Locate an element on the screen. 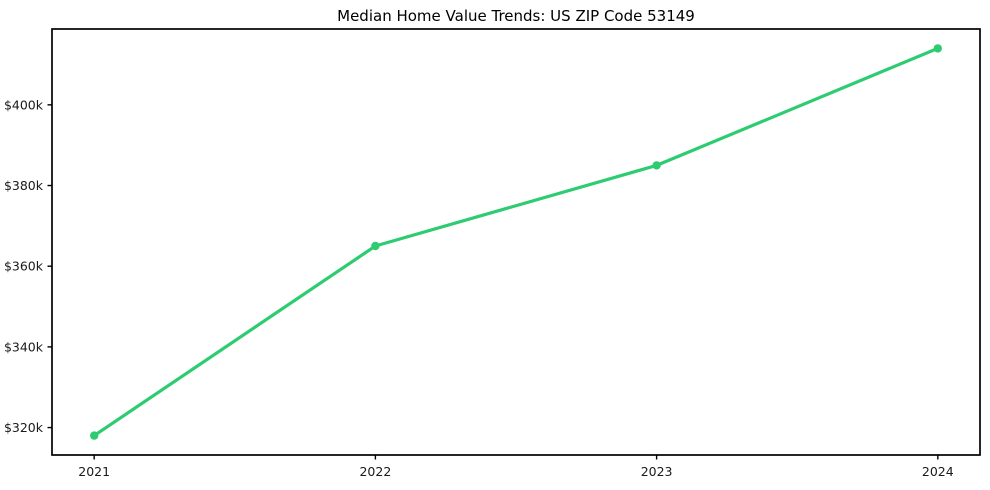  y-tick-label: $340k is located at coordinates (24, 346).